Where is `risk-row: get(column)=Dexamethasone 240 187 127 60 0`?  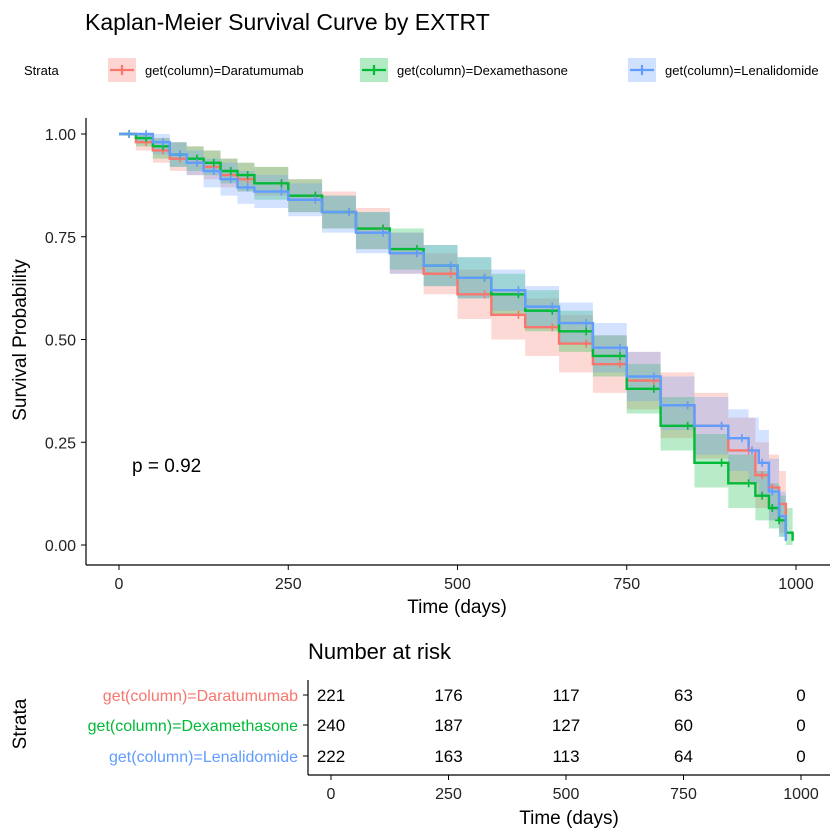 risk-row: get(column)=Dexamethasone 240 187 127 60 0 is located at coordinates (447, 725).